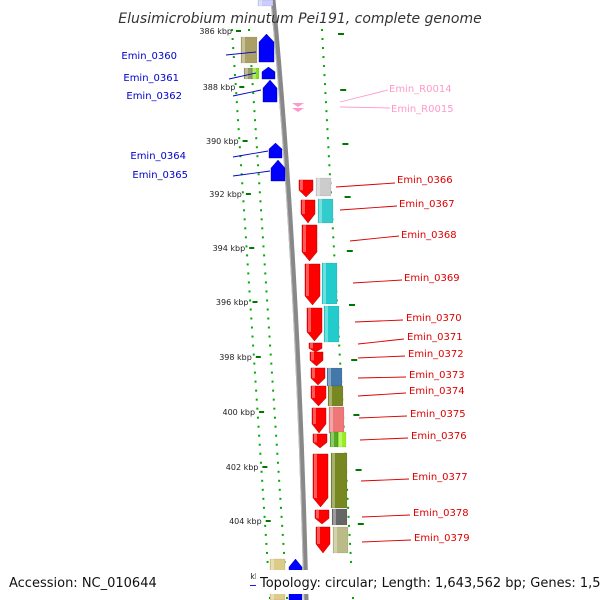  What do you see at coordinates (432, 278) in the screenshot?
I see `right-gene-label: Emin_0369` at bounding box center [432, 278].